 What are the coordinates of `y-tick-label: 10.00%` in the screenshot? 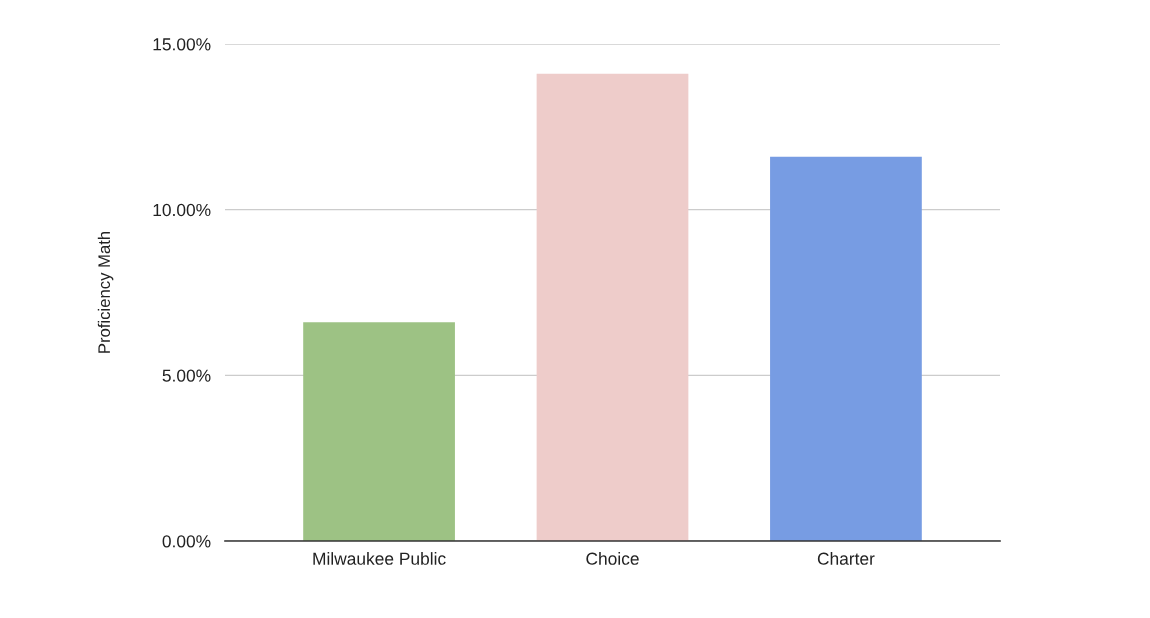 It's located at (182, 210).